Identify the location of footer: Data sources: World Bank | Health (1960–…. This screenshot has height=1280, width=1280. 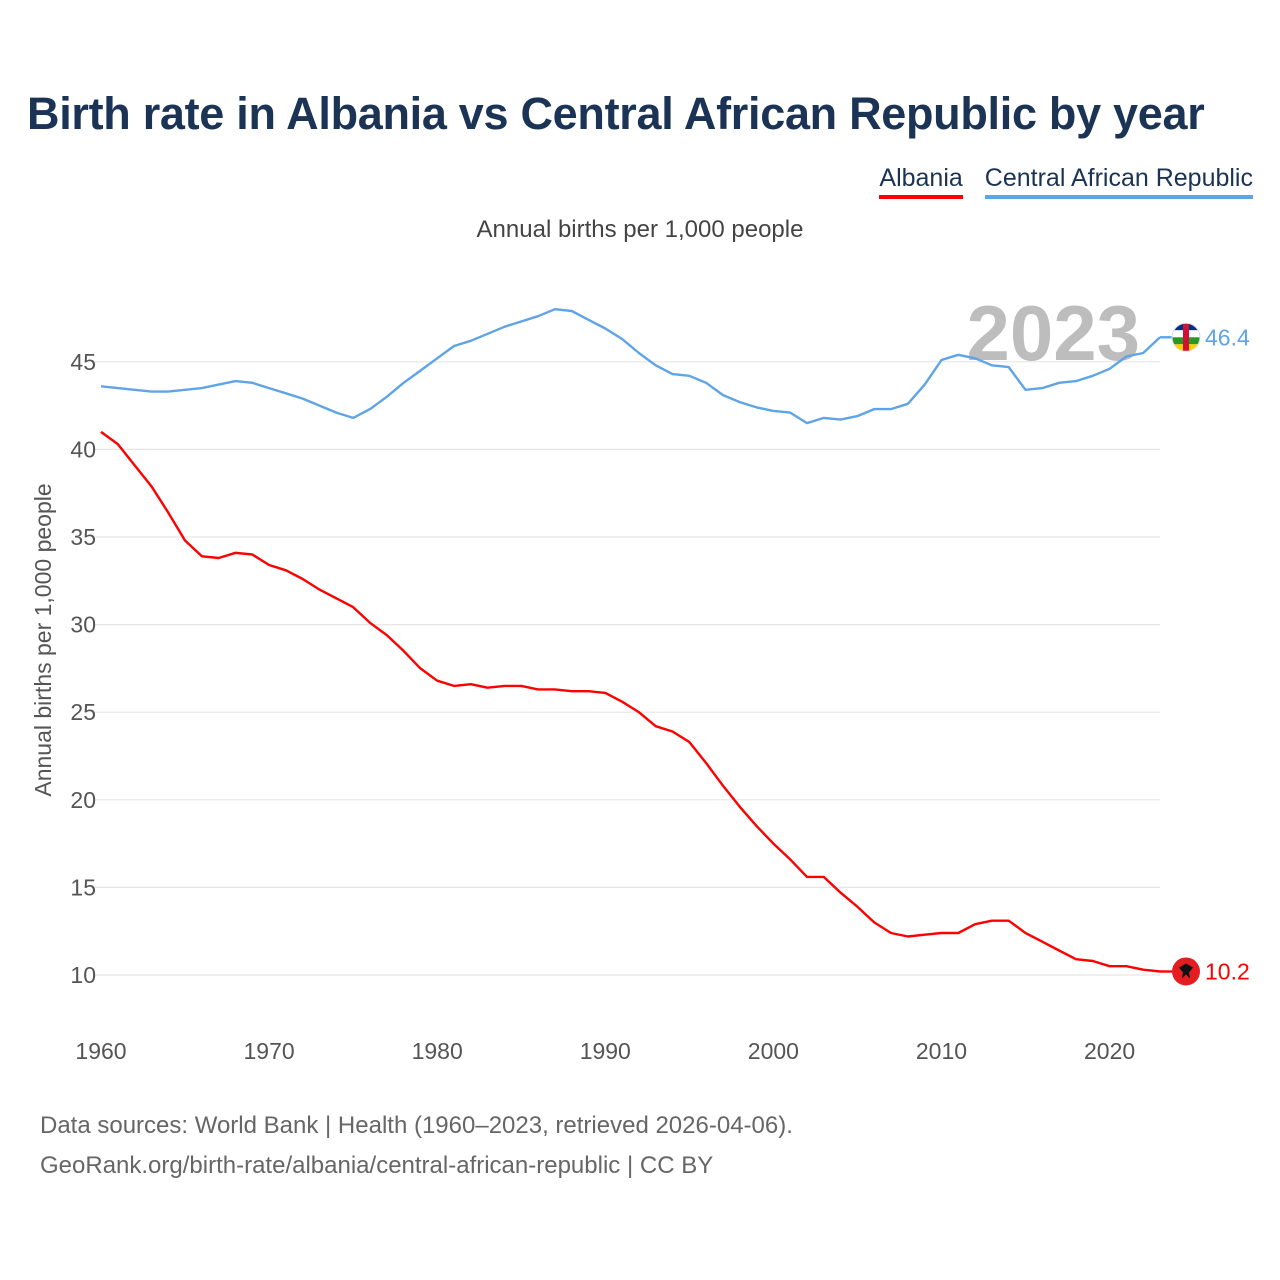
(416, 1146).